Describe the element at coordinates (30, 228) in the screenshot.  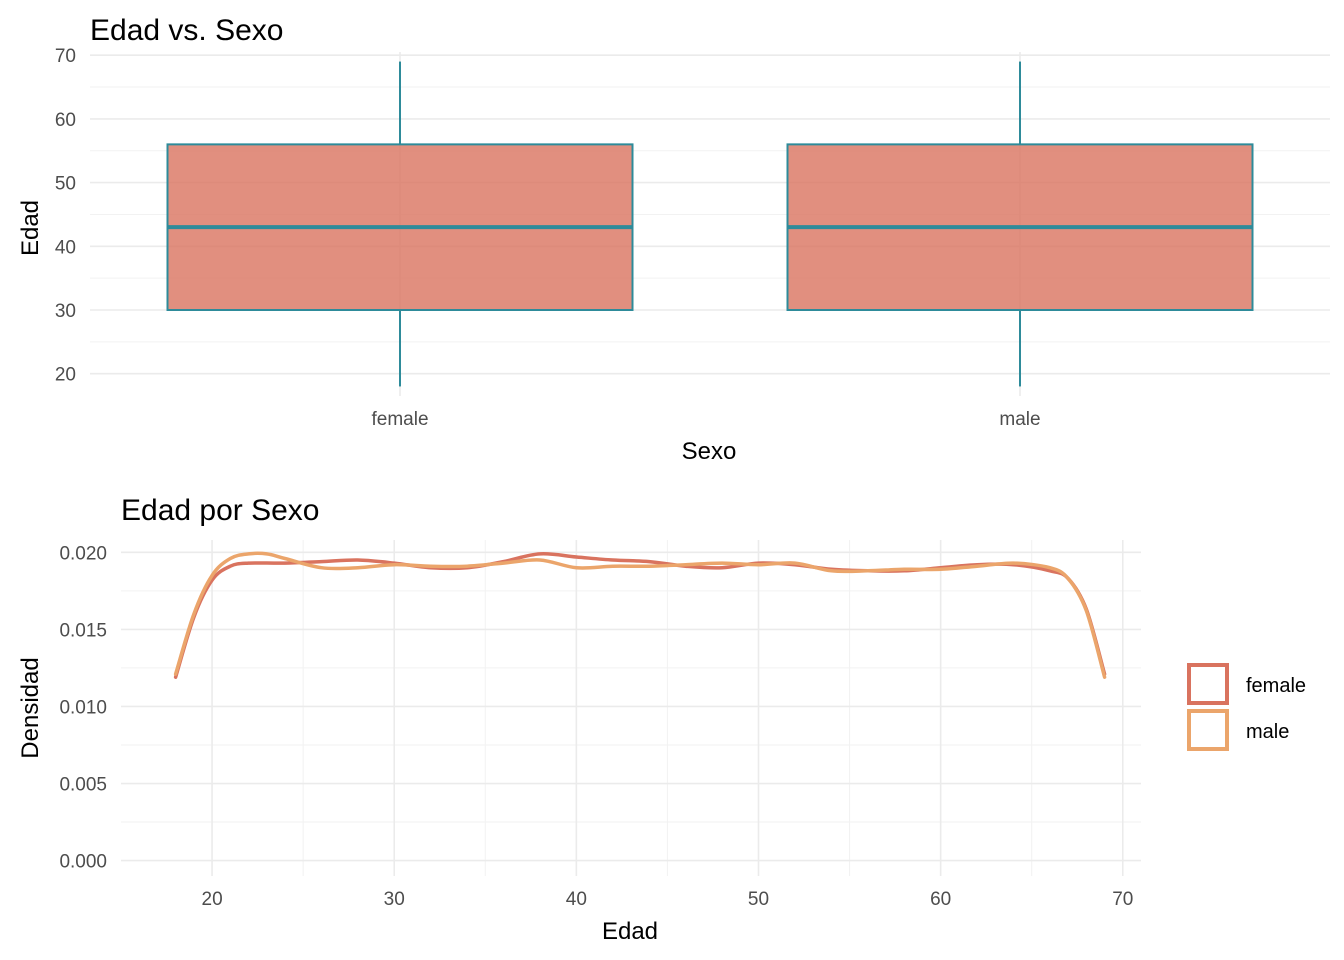
I see `boxplot-y-axis-title: Edad` at that location.